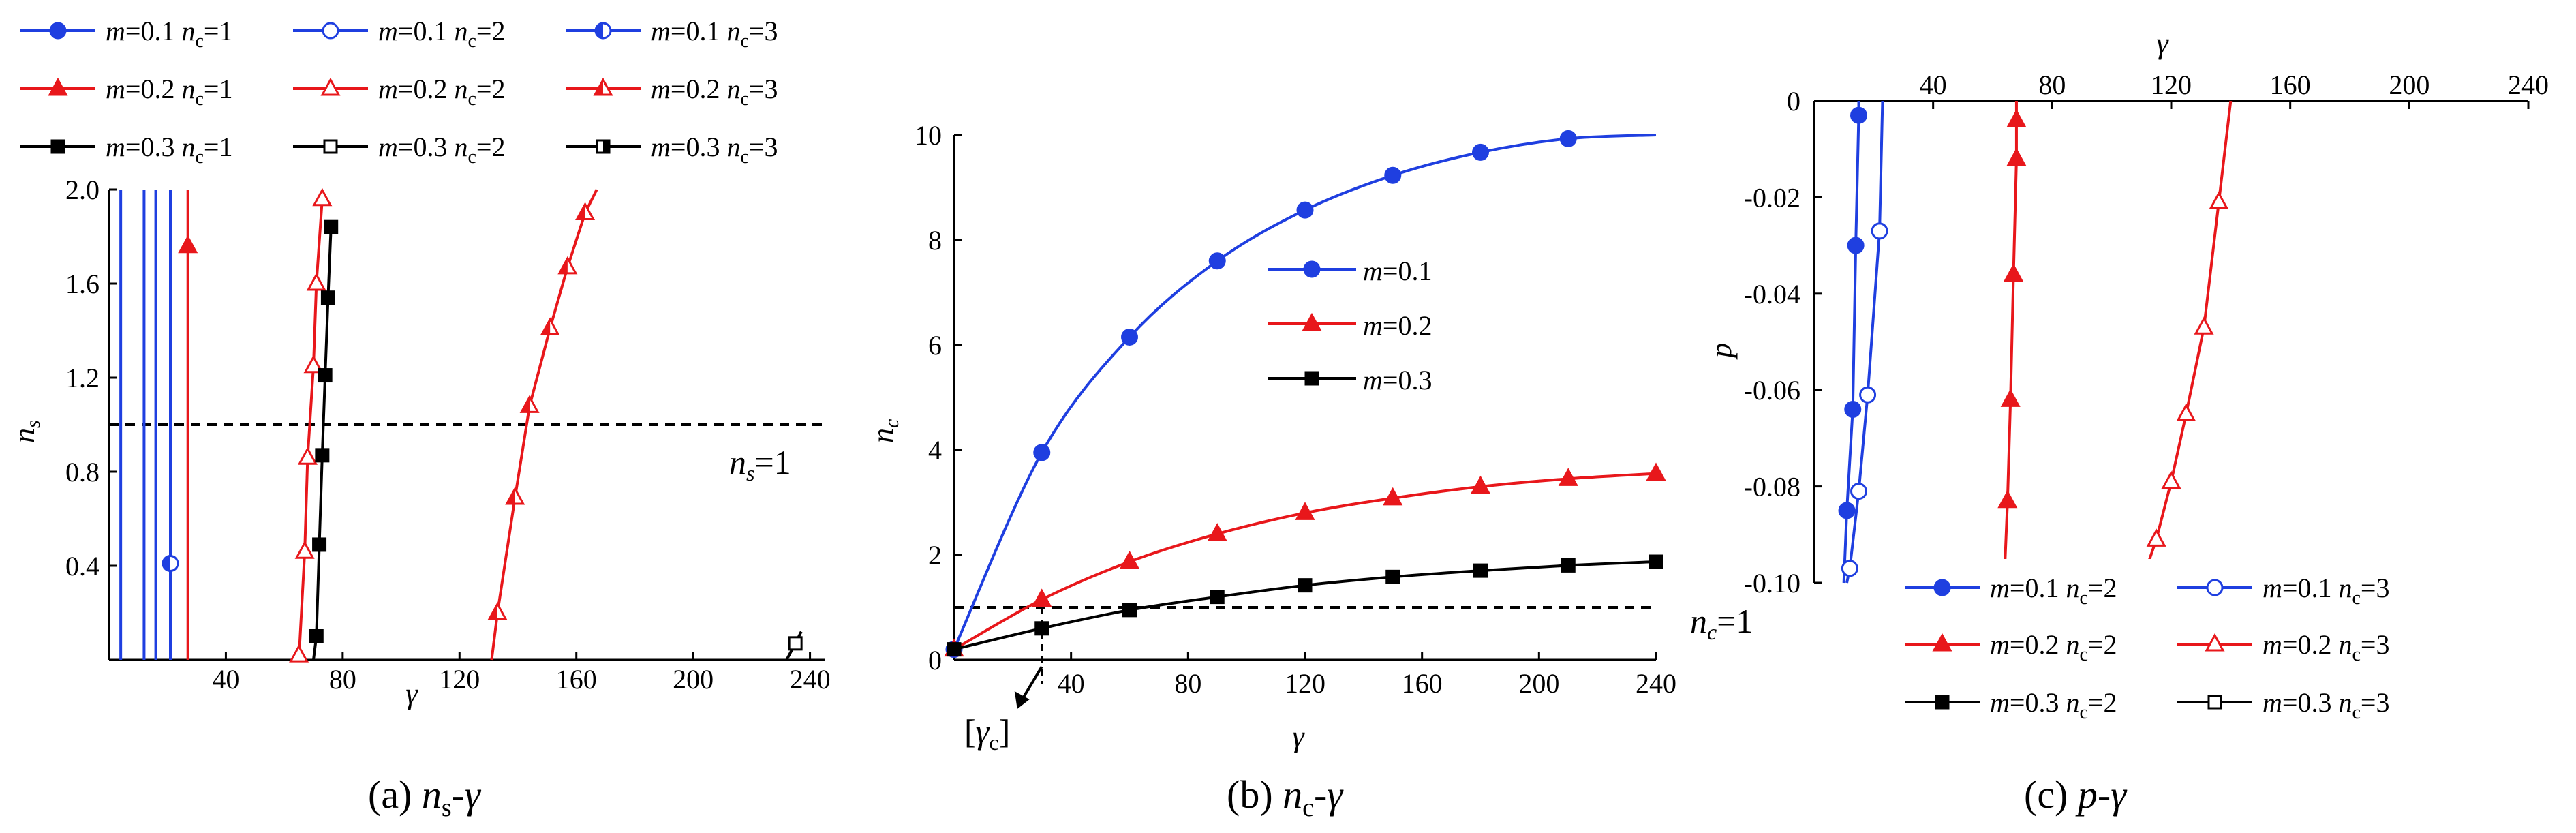 The height and width of the screenshot is (833, 2576). I want to click on a-x-tick-label: 80, so click(342, 680).